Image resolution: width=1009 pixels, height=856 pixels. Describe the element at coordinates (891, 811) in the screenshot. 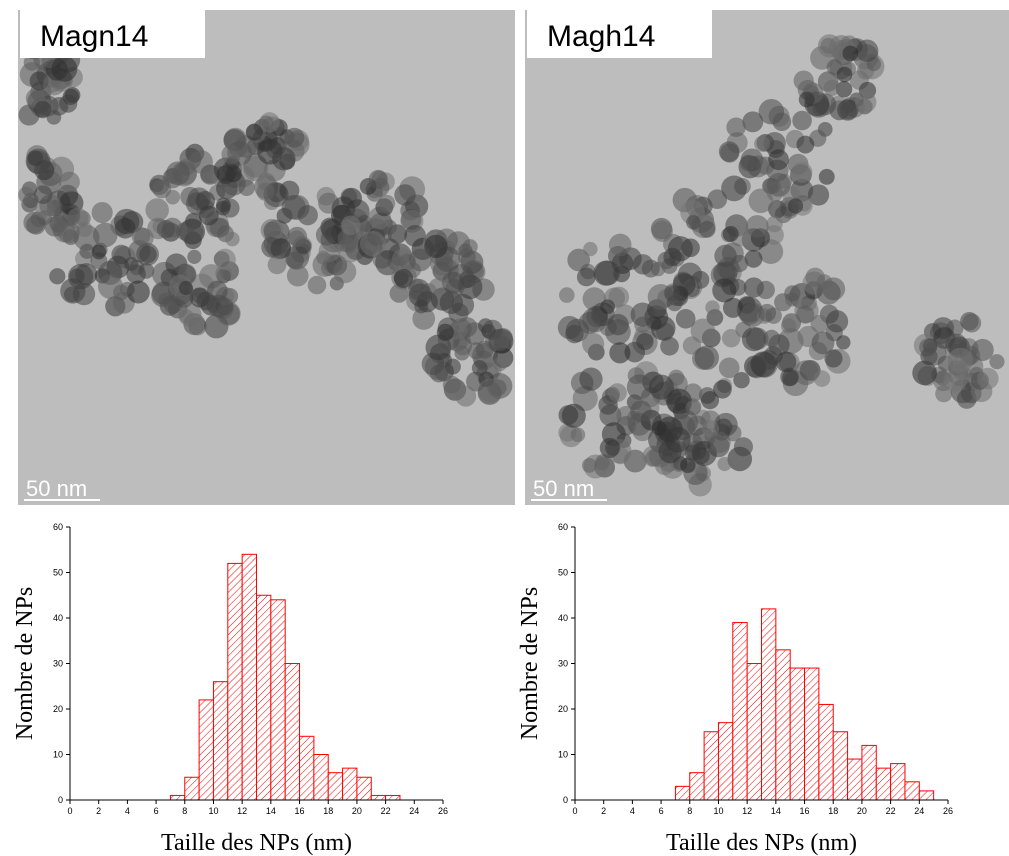

I see `x-tick-label: 22` at that location.